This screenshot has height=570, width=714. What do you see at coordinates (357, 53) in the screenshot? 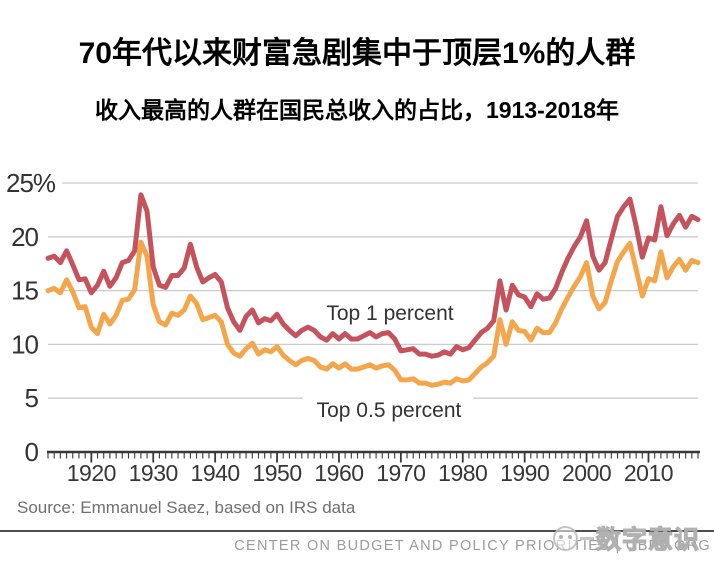
I see `chart-title: 70年代以来财富急剧集中于顶层1%的人群` at bounding box center [357, 53].